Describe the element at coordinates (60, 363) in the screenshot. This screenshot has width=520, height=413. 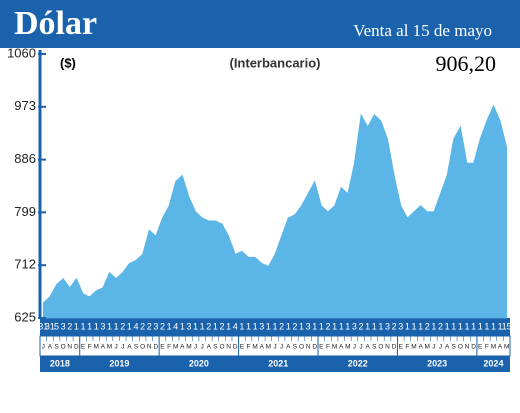
I see `year-label: 2018` at that location.